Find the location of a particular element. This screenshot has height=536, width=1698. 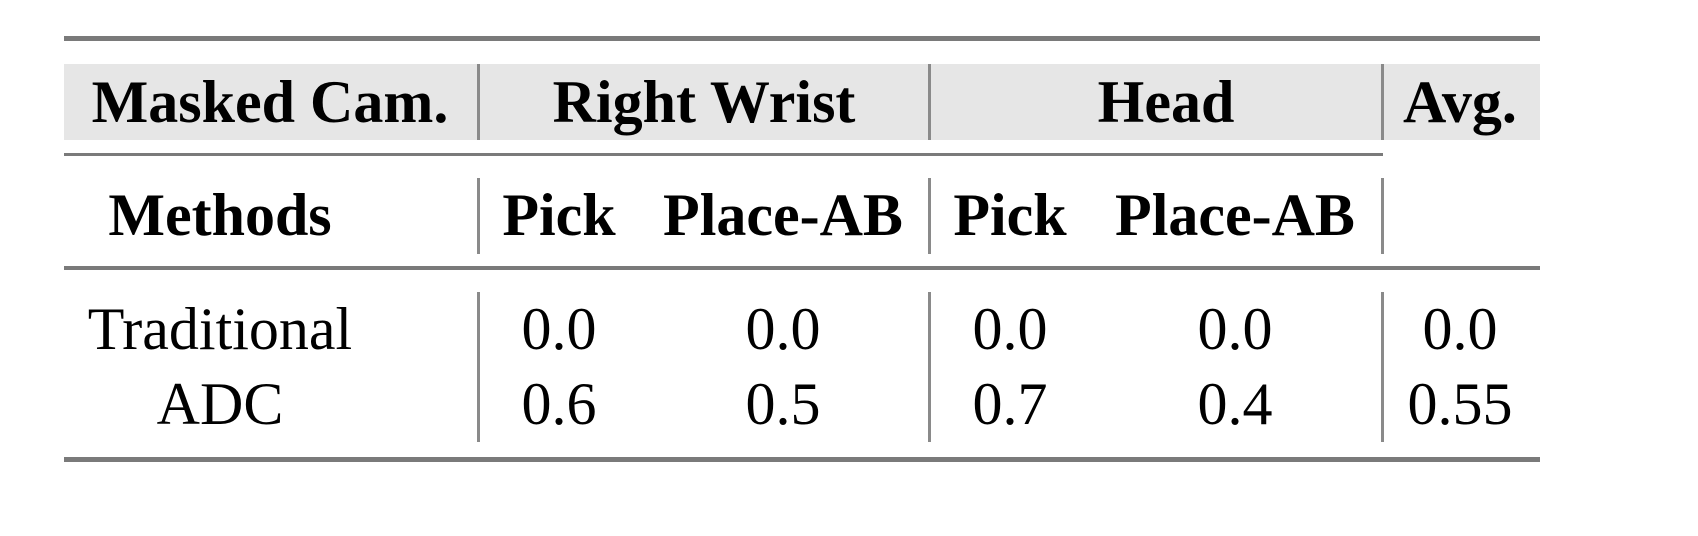

value-cell: 0.4 is located at coordinates (1235, 404).